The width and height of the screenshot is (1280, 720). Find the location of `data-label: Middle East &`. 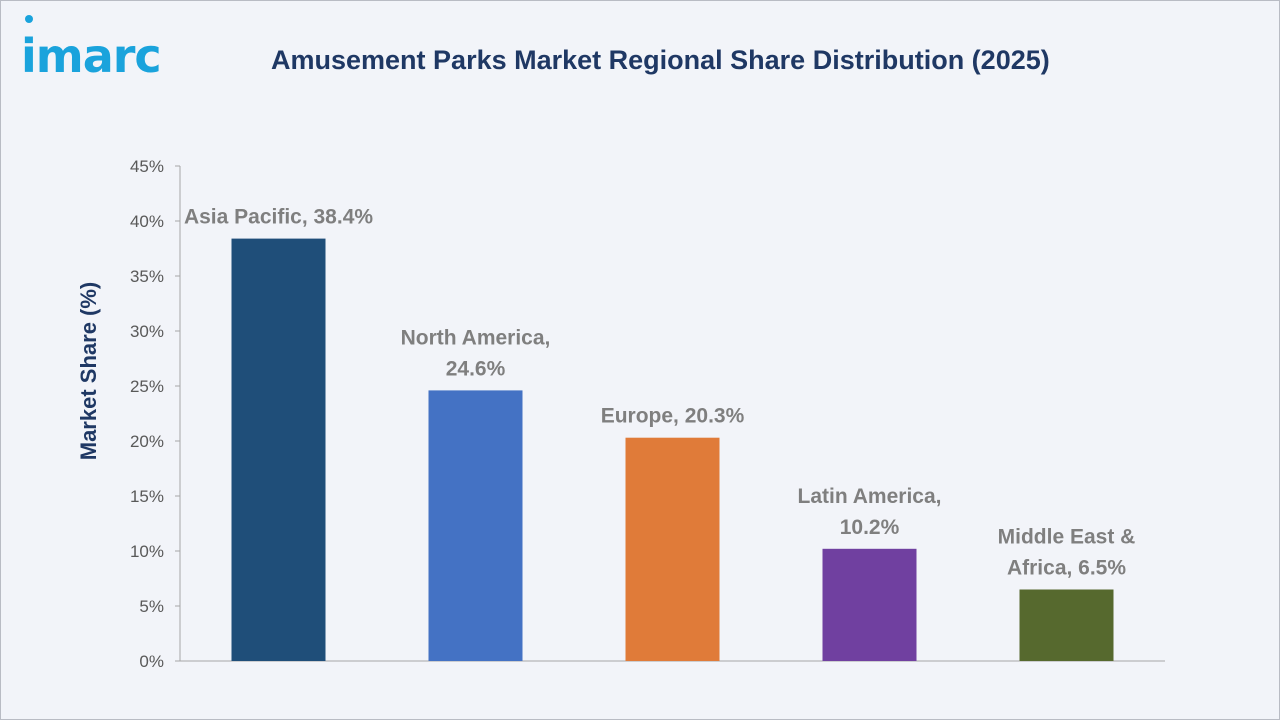

data-label: Middle East & is located at coordinates (1067, 537).